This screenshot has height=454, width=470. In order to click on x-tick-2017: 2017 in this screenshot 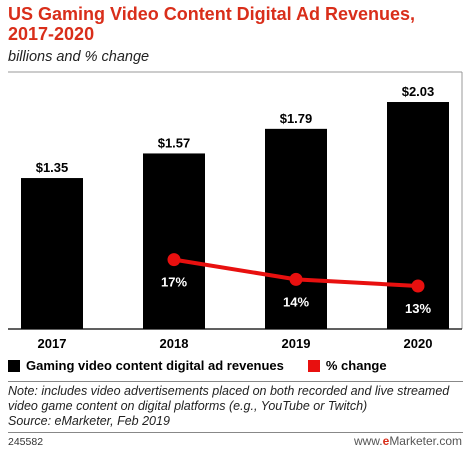, I will do `click(52, 343)`.